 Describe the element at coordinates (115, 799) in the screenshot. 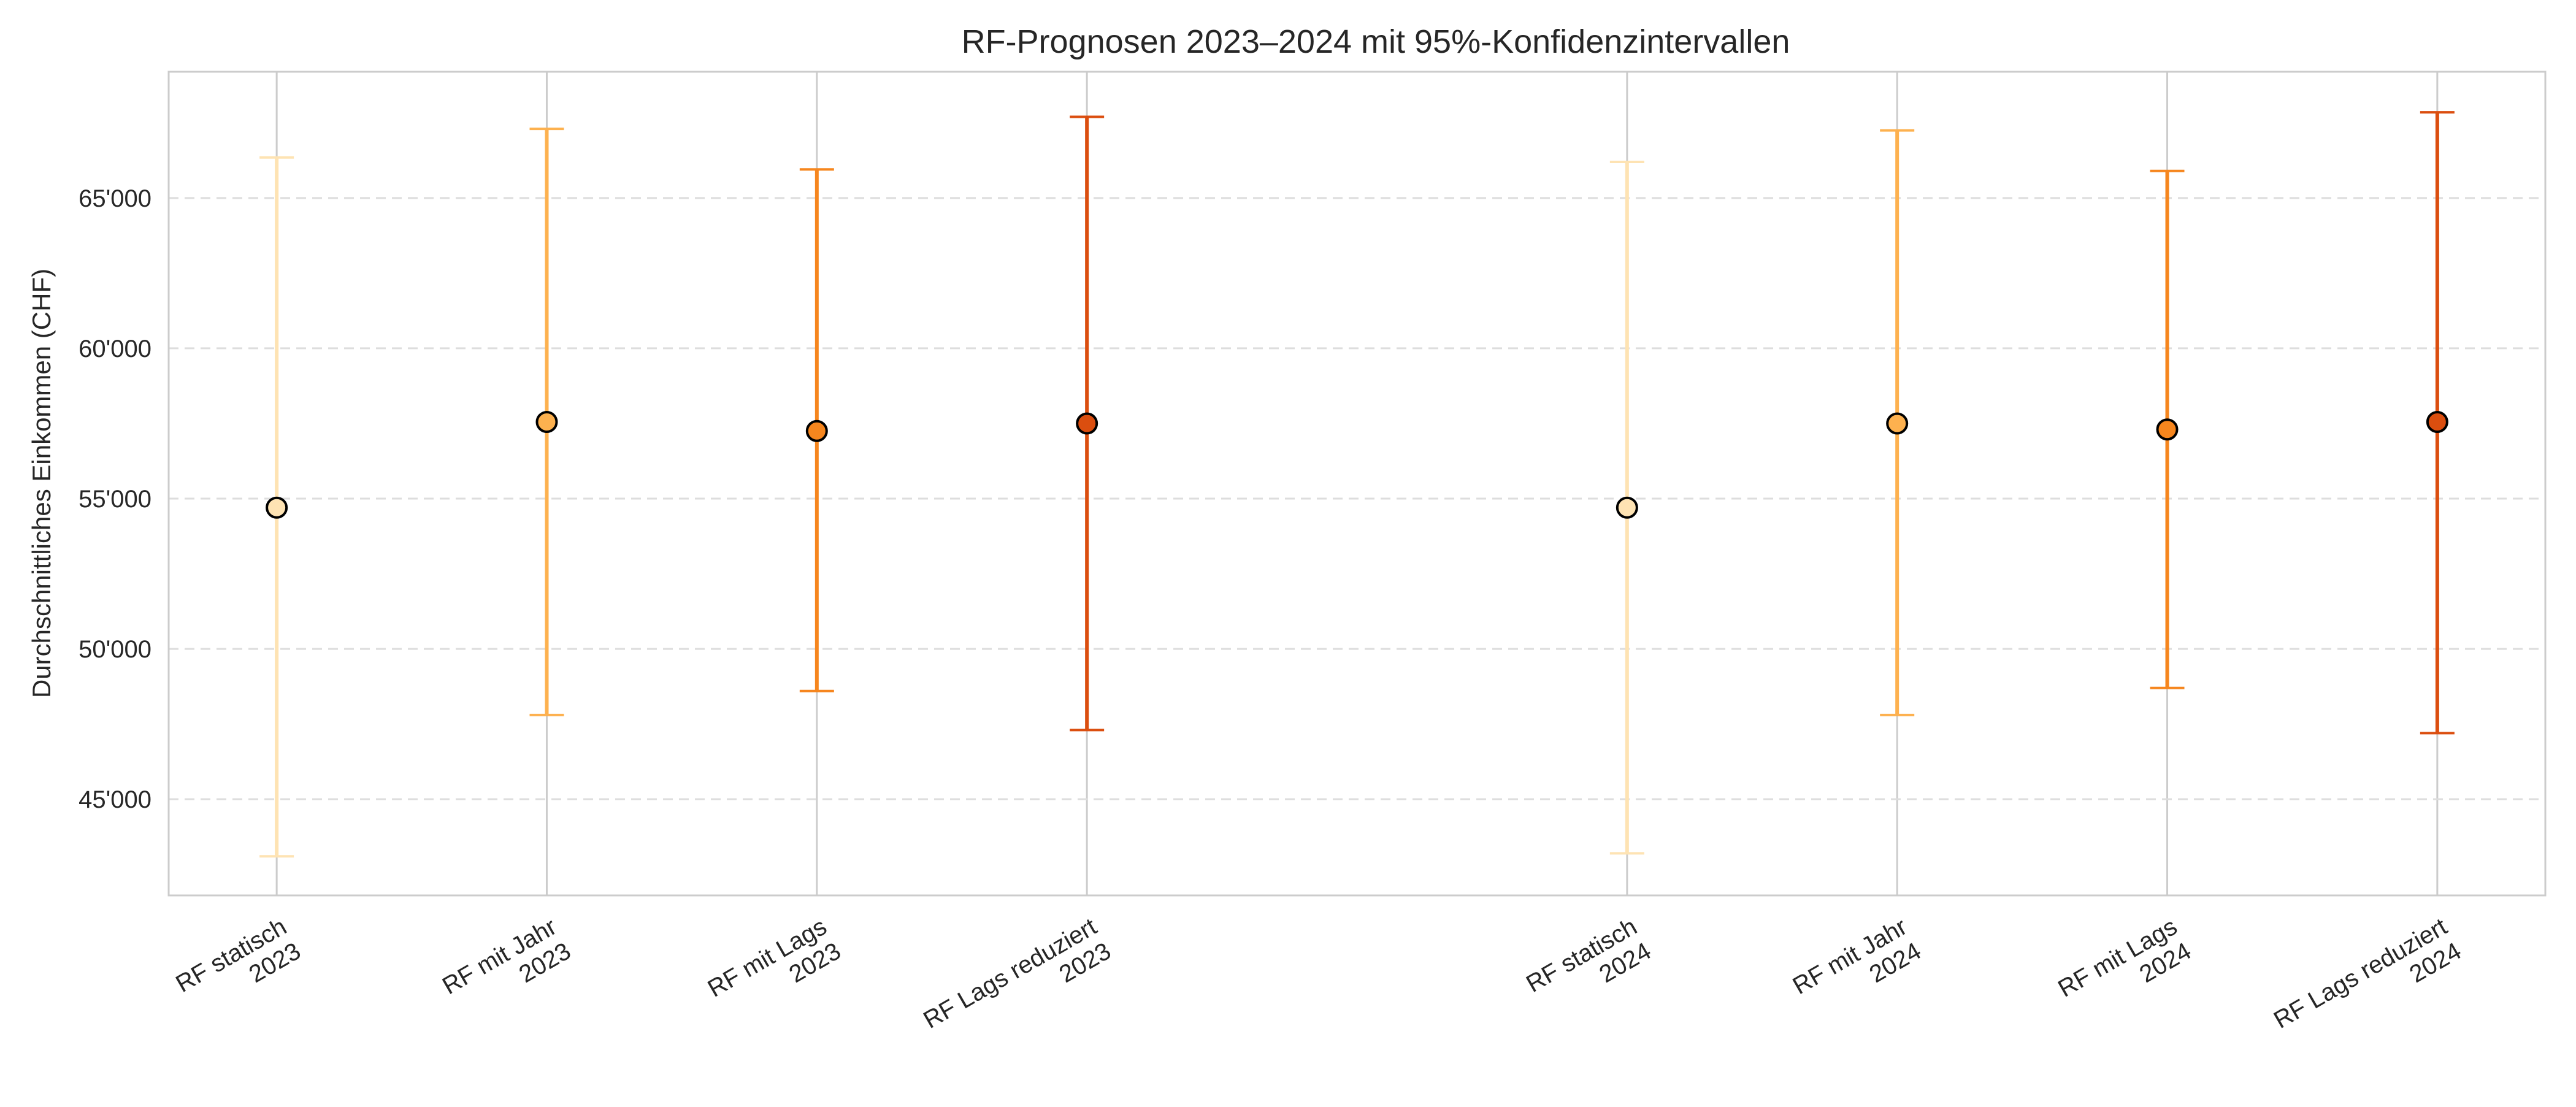

I see `y-tick-label-0: 45'000` at that location.